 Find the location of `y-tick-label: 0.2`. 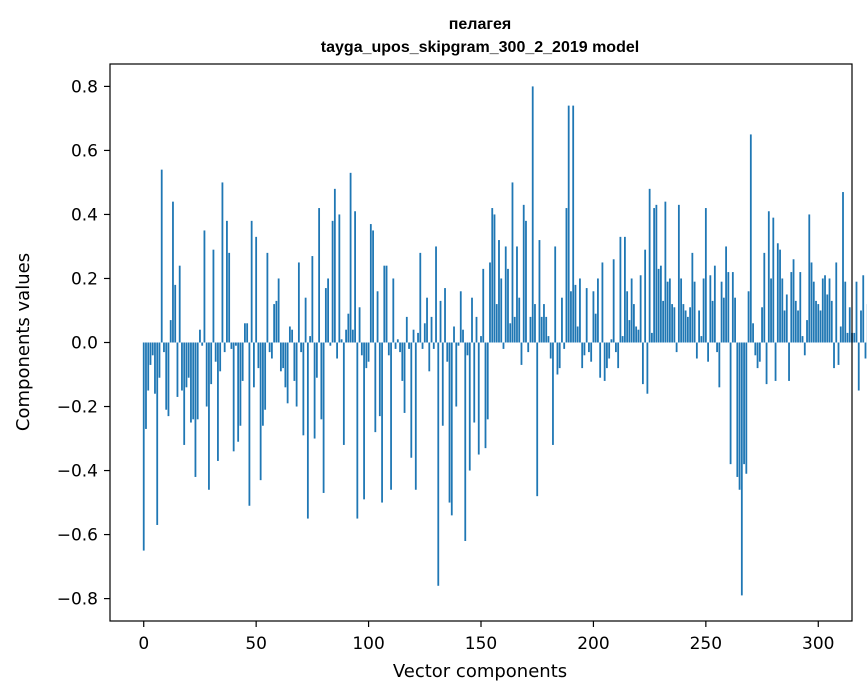

y-tick-label: 0.2 is located at coordinates (84, 279).